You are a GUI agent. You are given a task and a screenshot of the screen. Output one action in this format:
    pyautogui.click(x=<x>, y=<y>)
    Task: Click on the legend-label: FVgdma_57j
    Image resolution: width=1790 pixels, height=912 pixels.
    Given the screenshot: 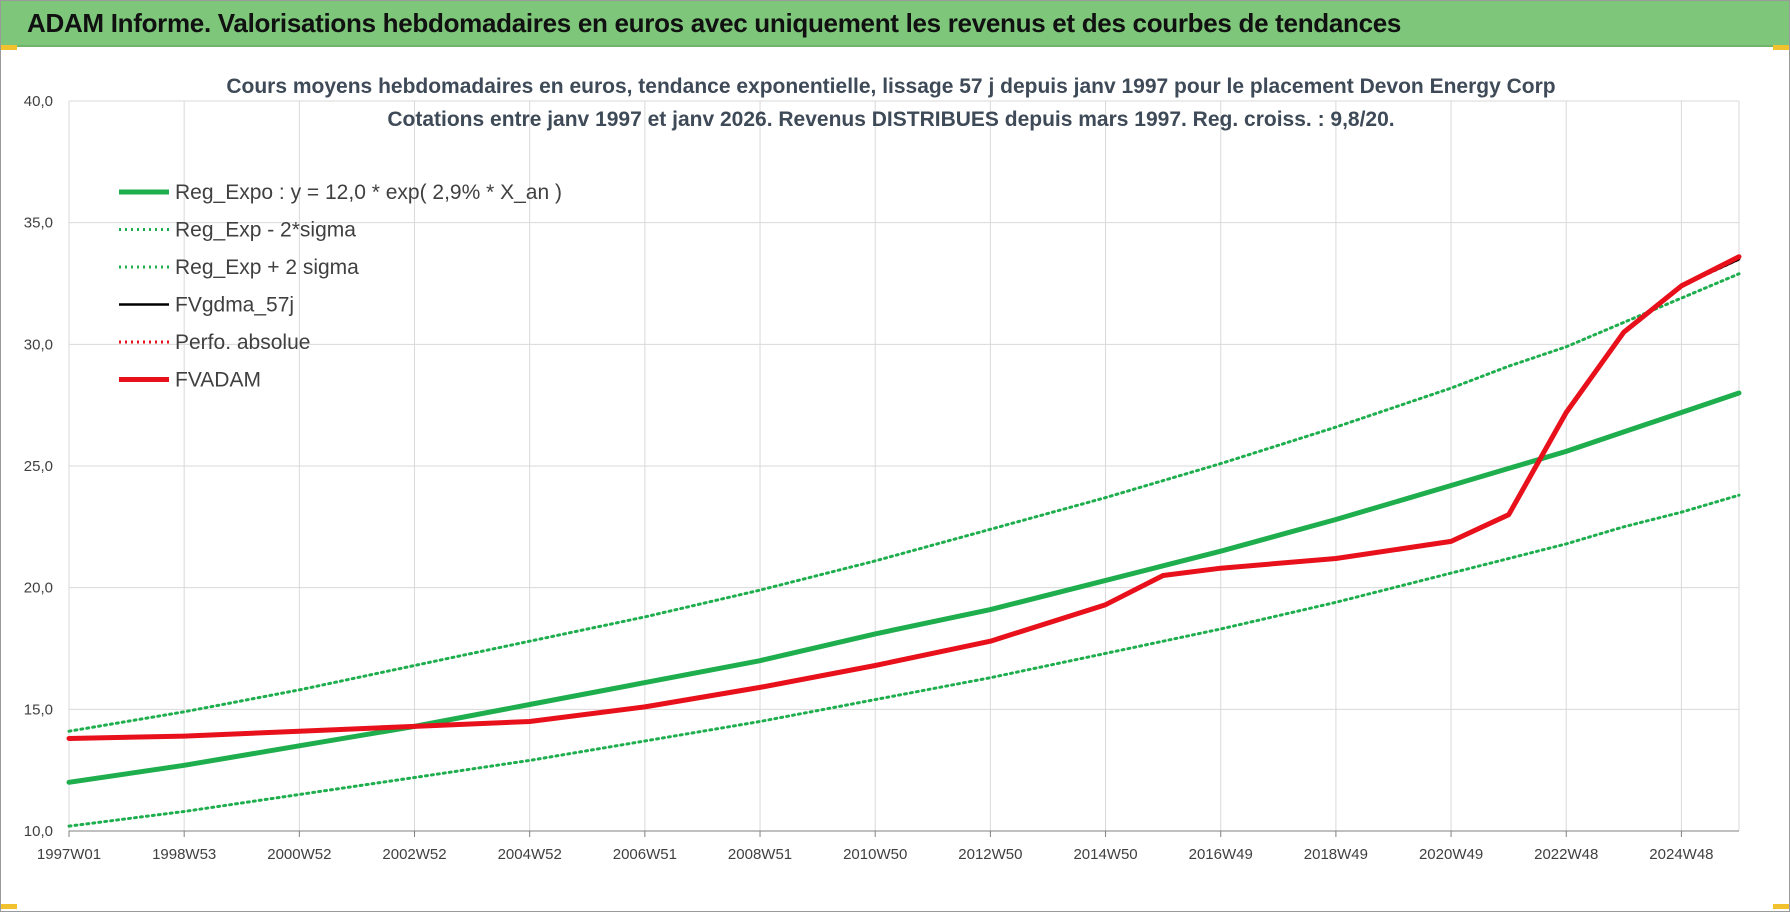 What is the action you would take?
    pyautogui.click(x=234, y=305)
    